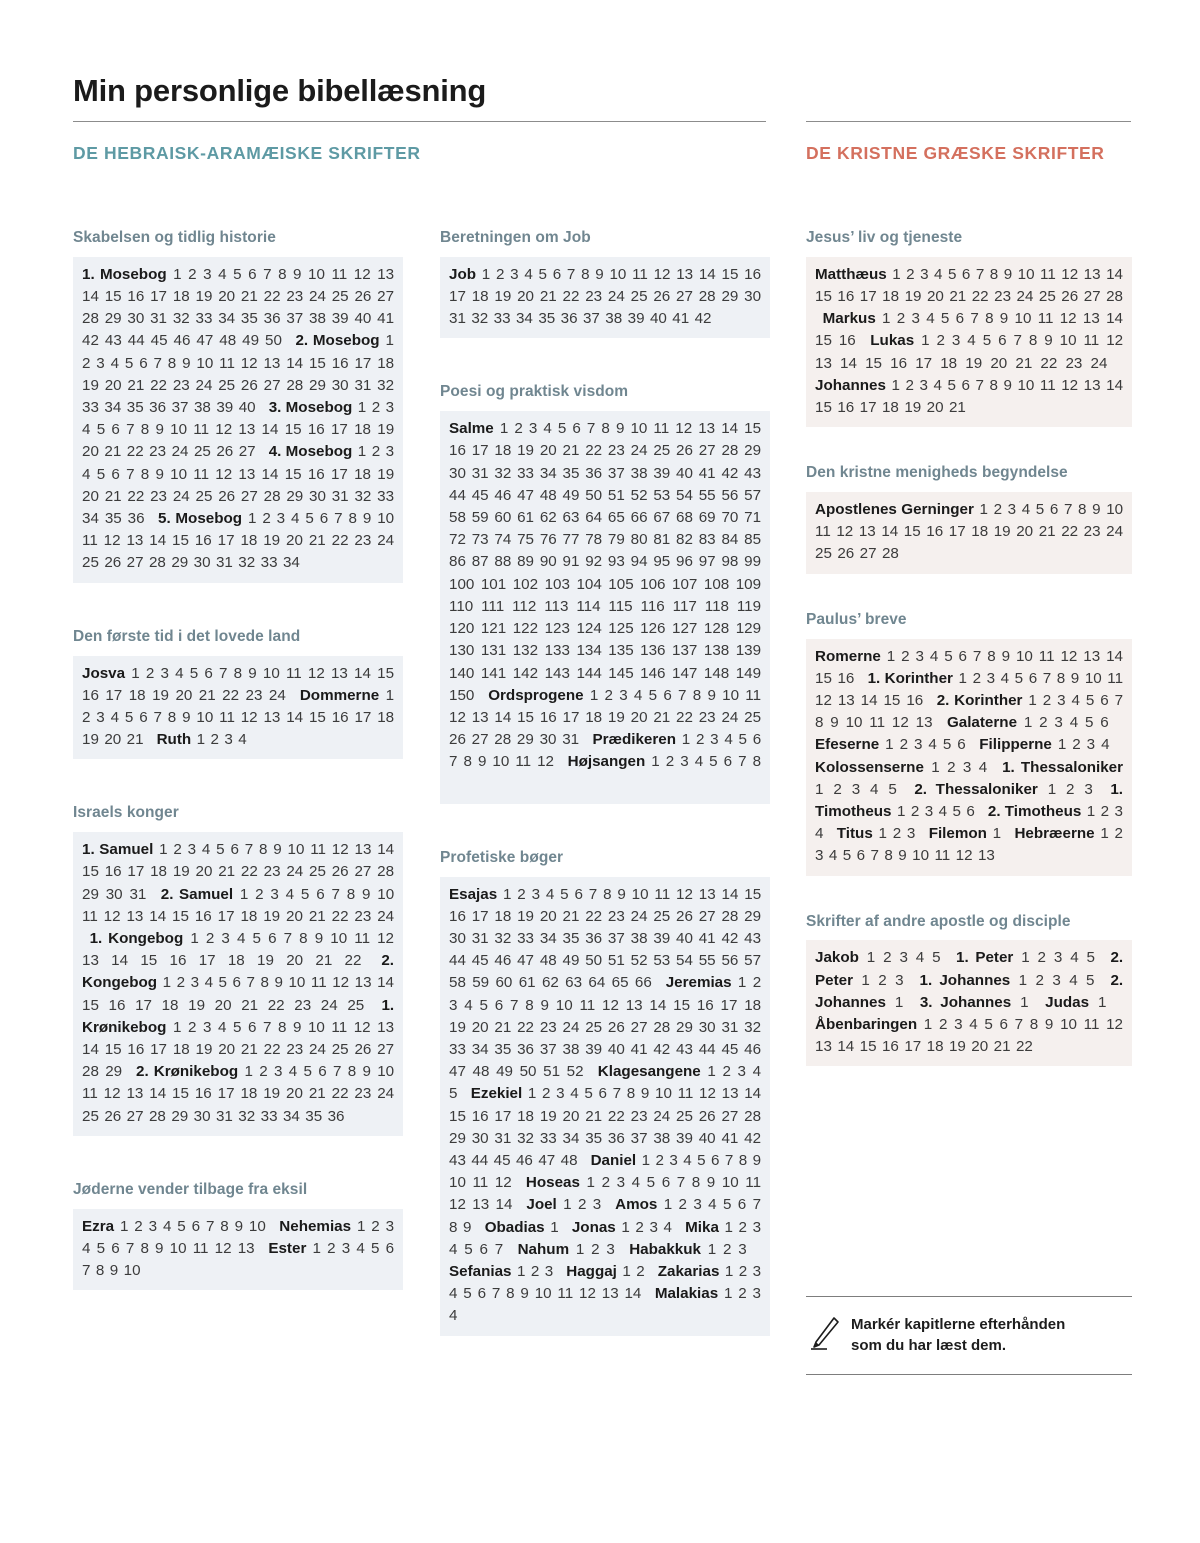  What do you see at coordinates (616, 540) in the screenshot?
I see `chapter-number: 79` at bounding box center [616, 540].